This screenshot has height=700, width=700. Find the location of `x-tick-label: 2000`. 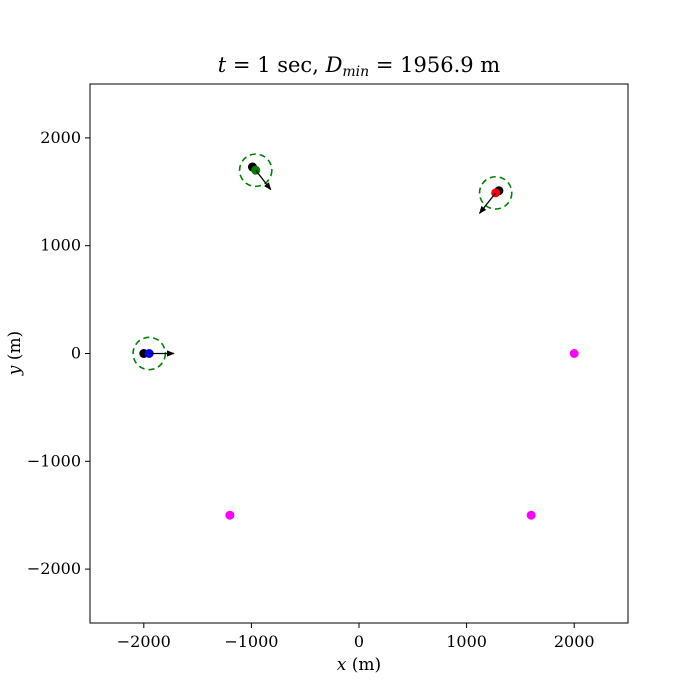

x-tick-label: 2000 is located at coordinates (574, 641).